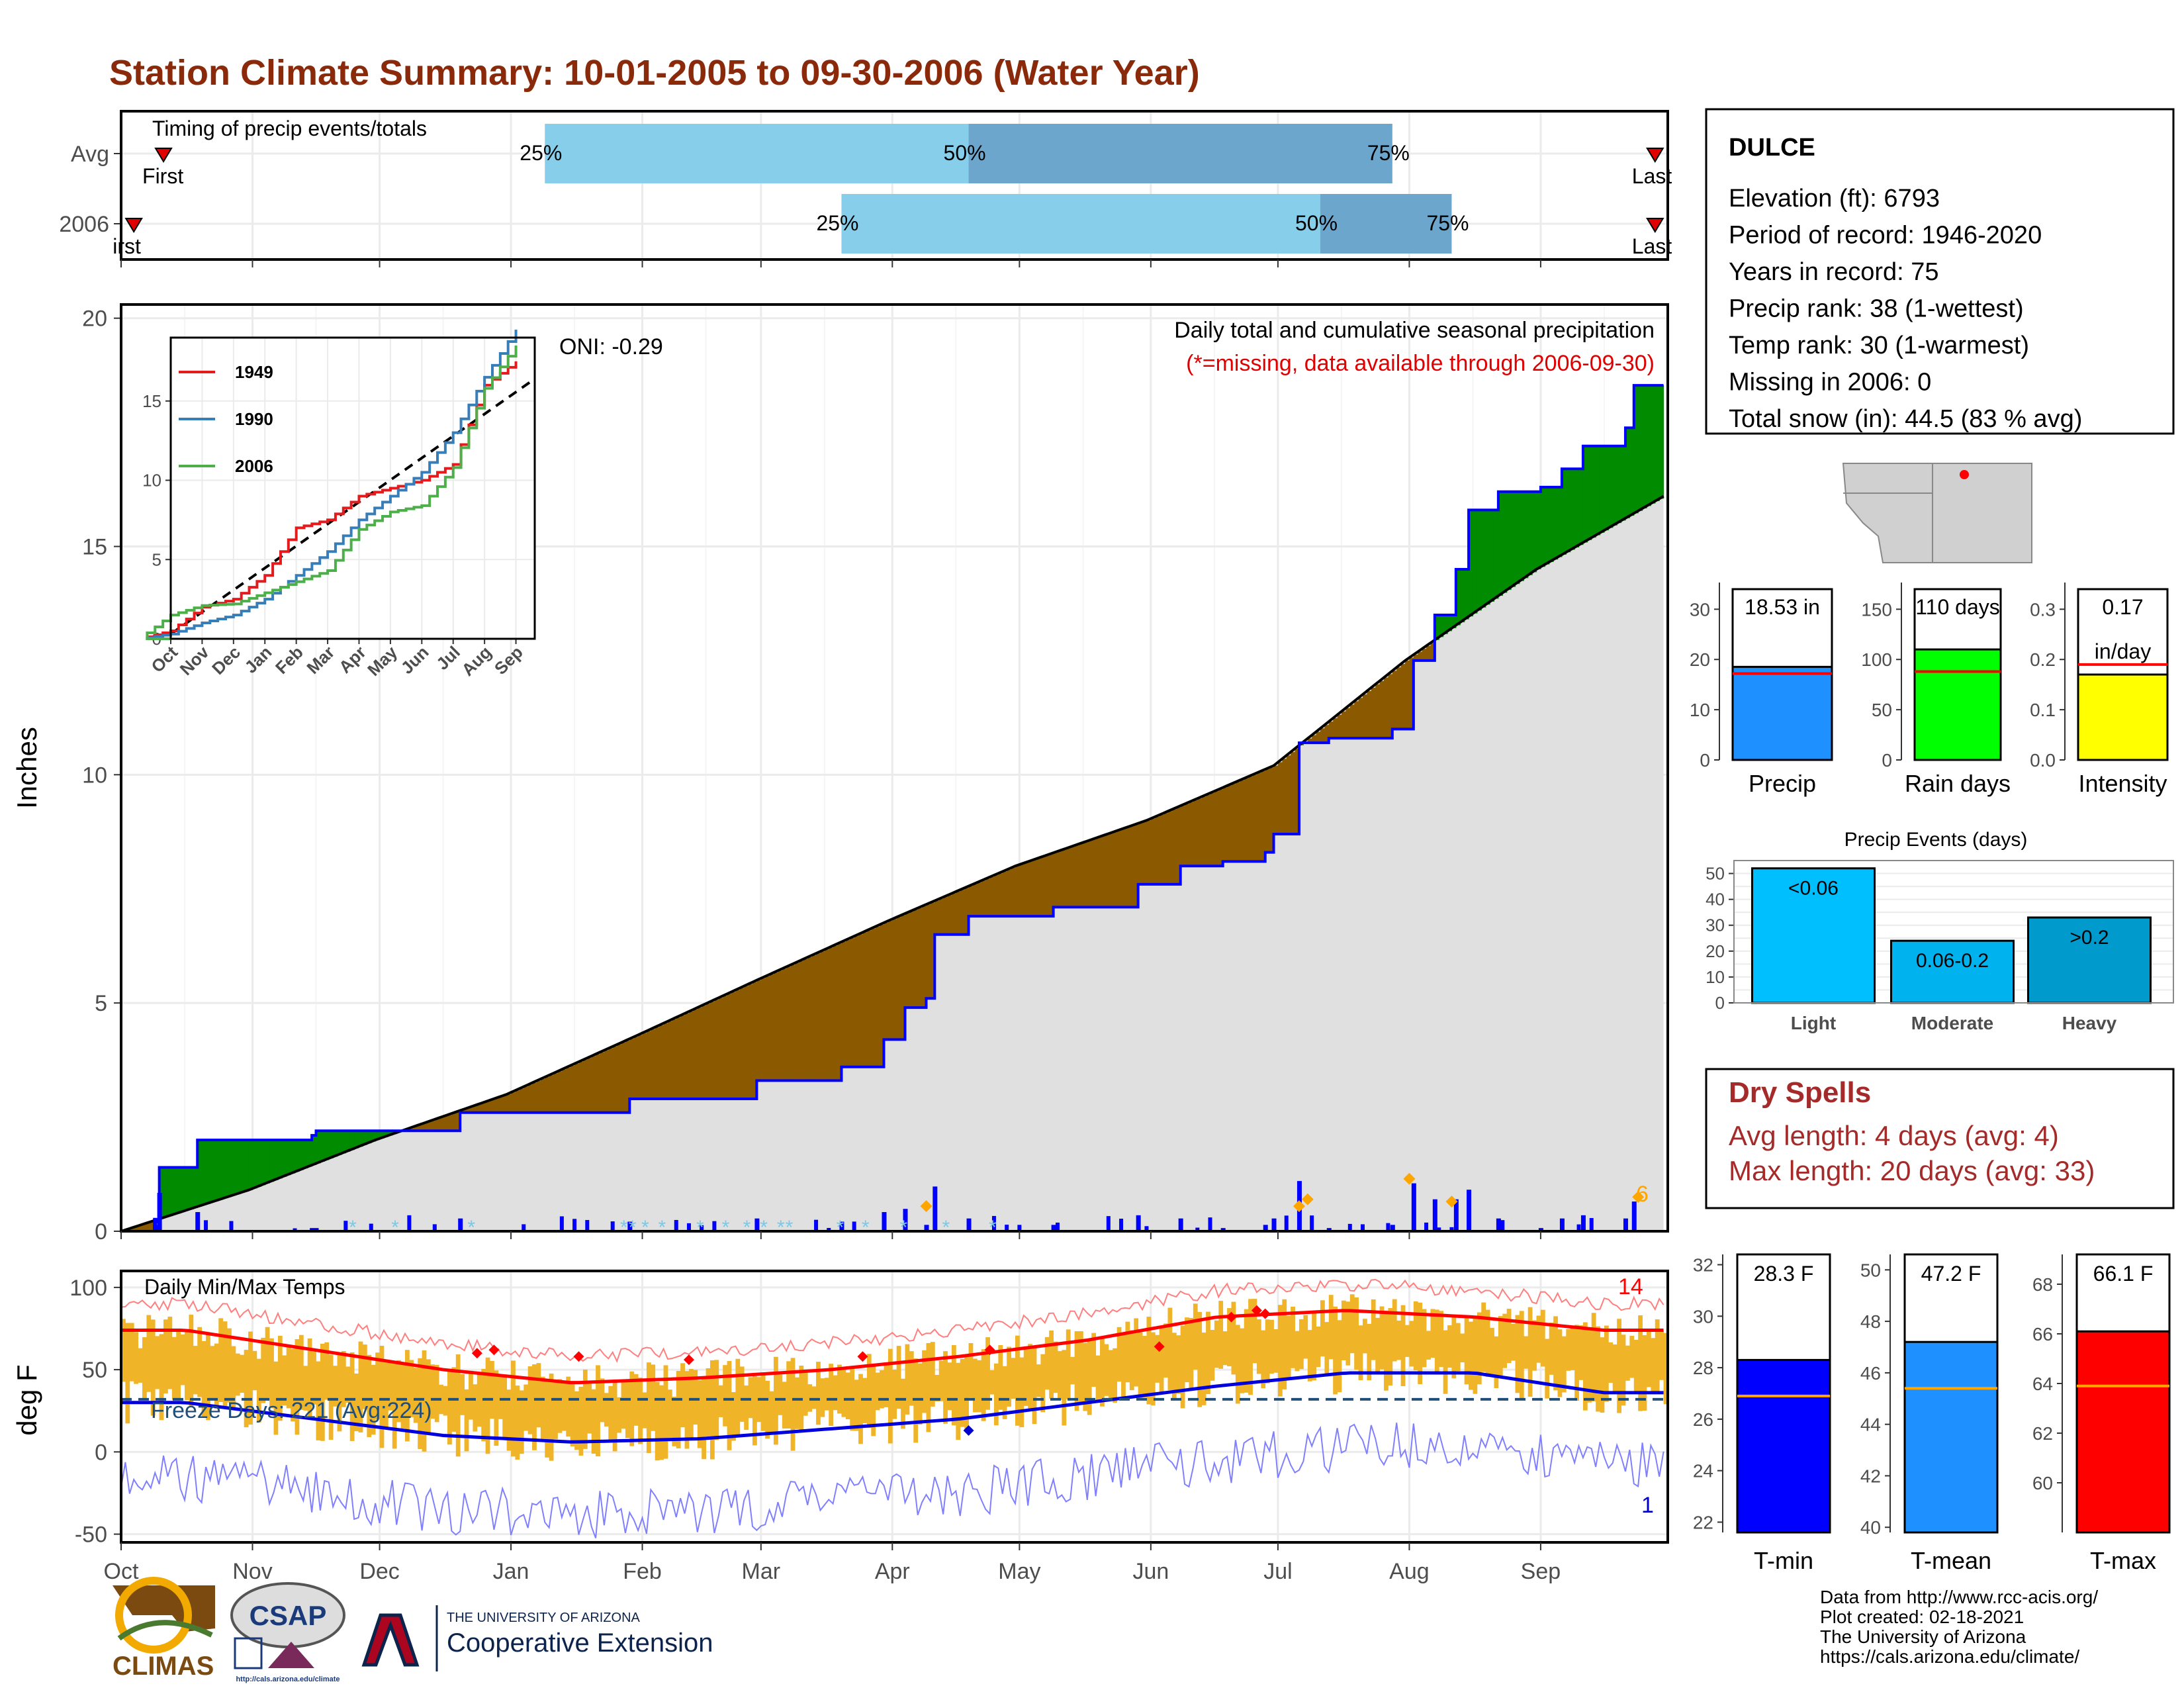 The height and width of the screenshot is (1688, 2184). Describe the element at coordinates (1957, 704) in the screenshot. I see `bar_raindays-bar` at that location.